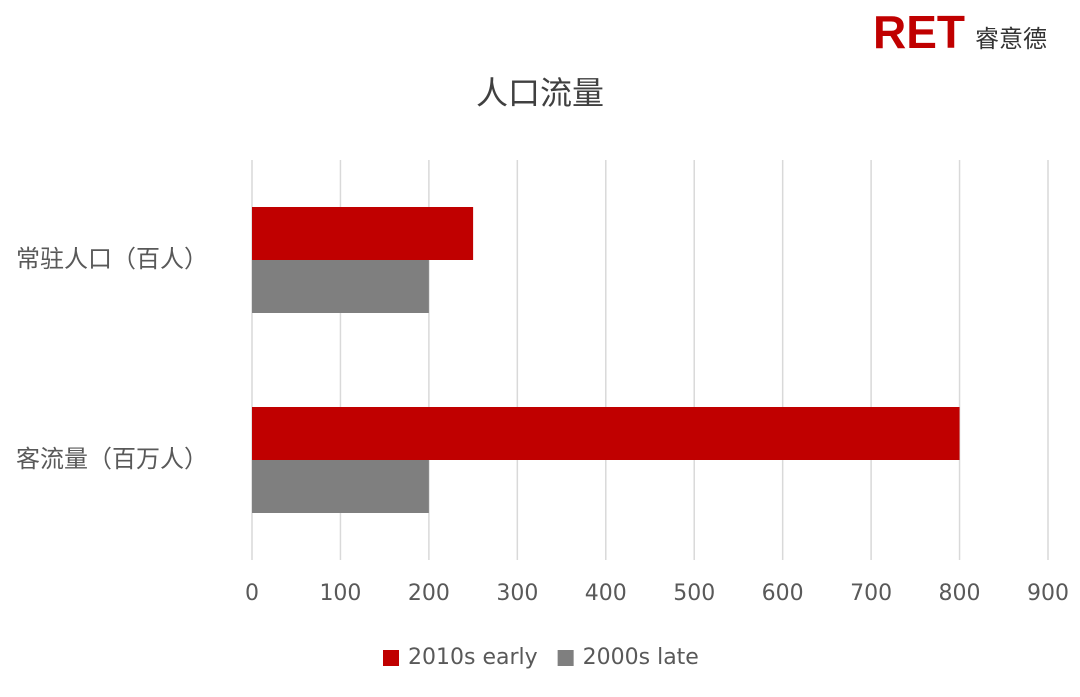  What do you see at coordinates (1048, 593) in the screenshot?
I see `x-tick-label: 900` at bounding box center [1048, 593].